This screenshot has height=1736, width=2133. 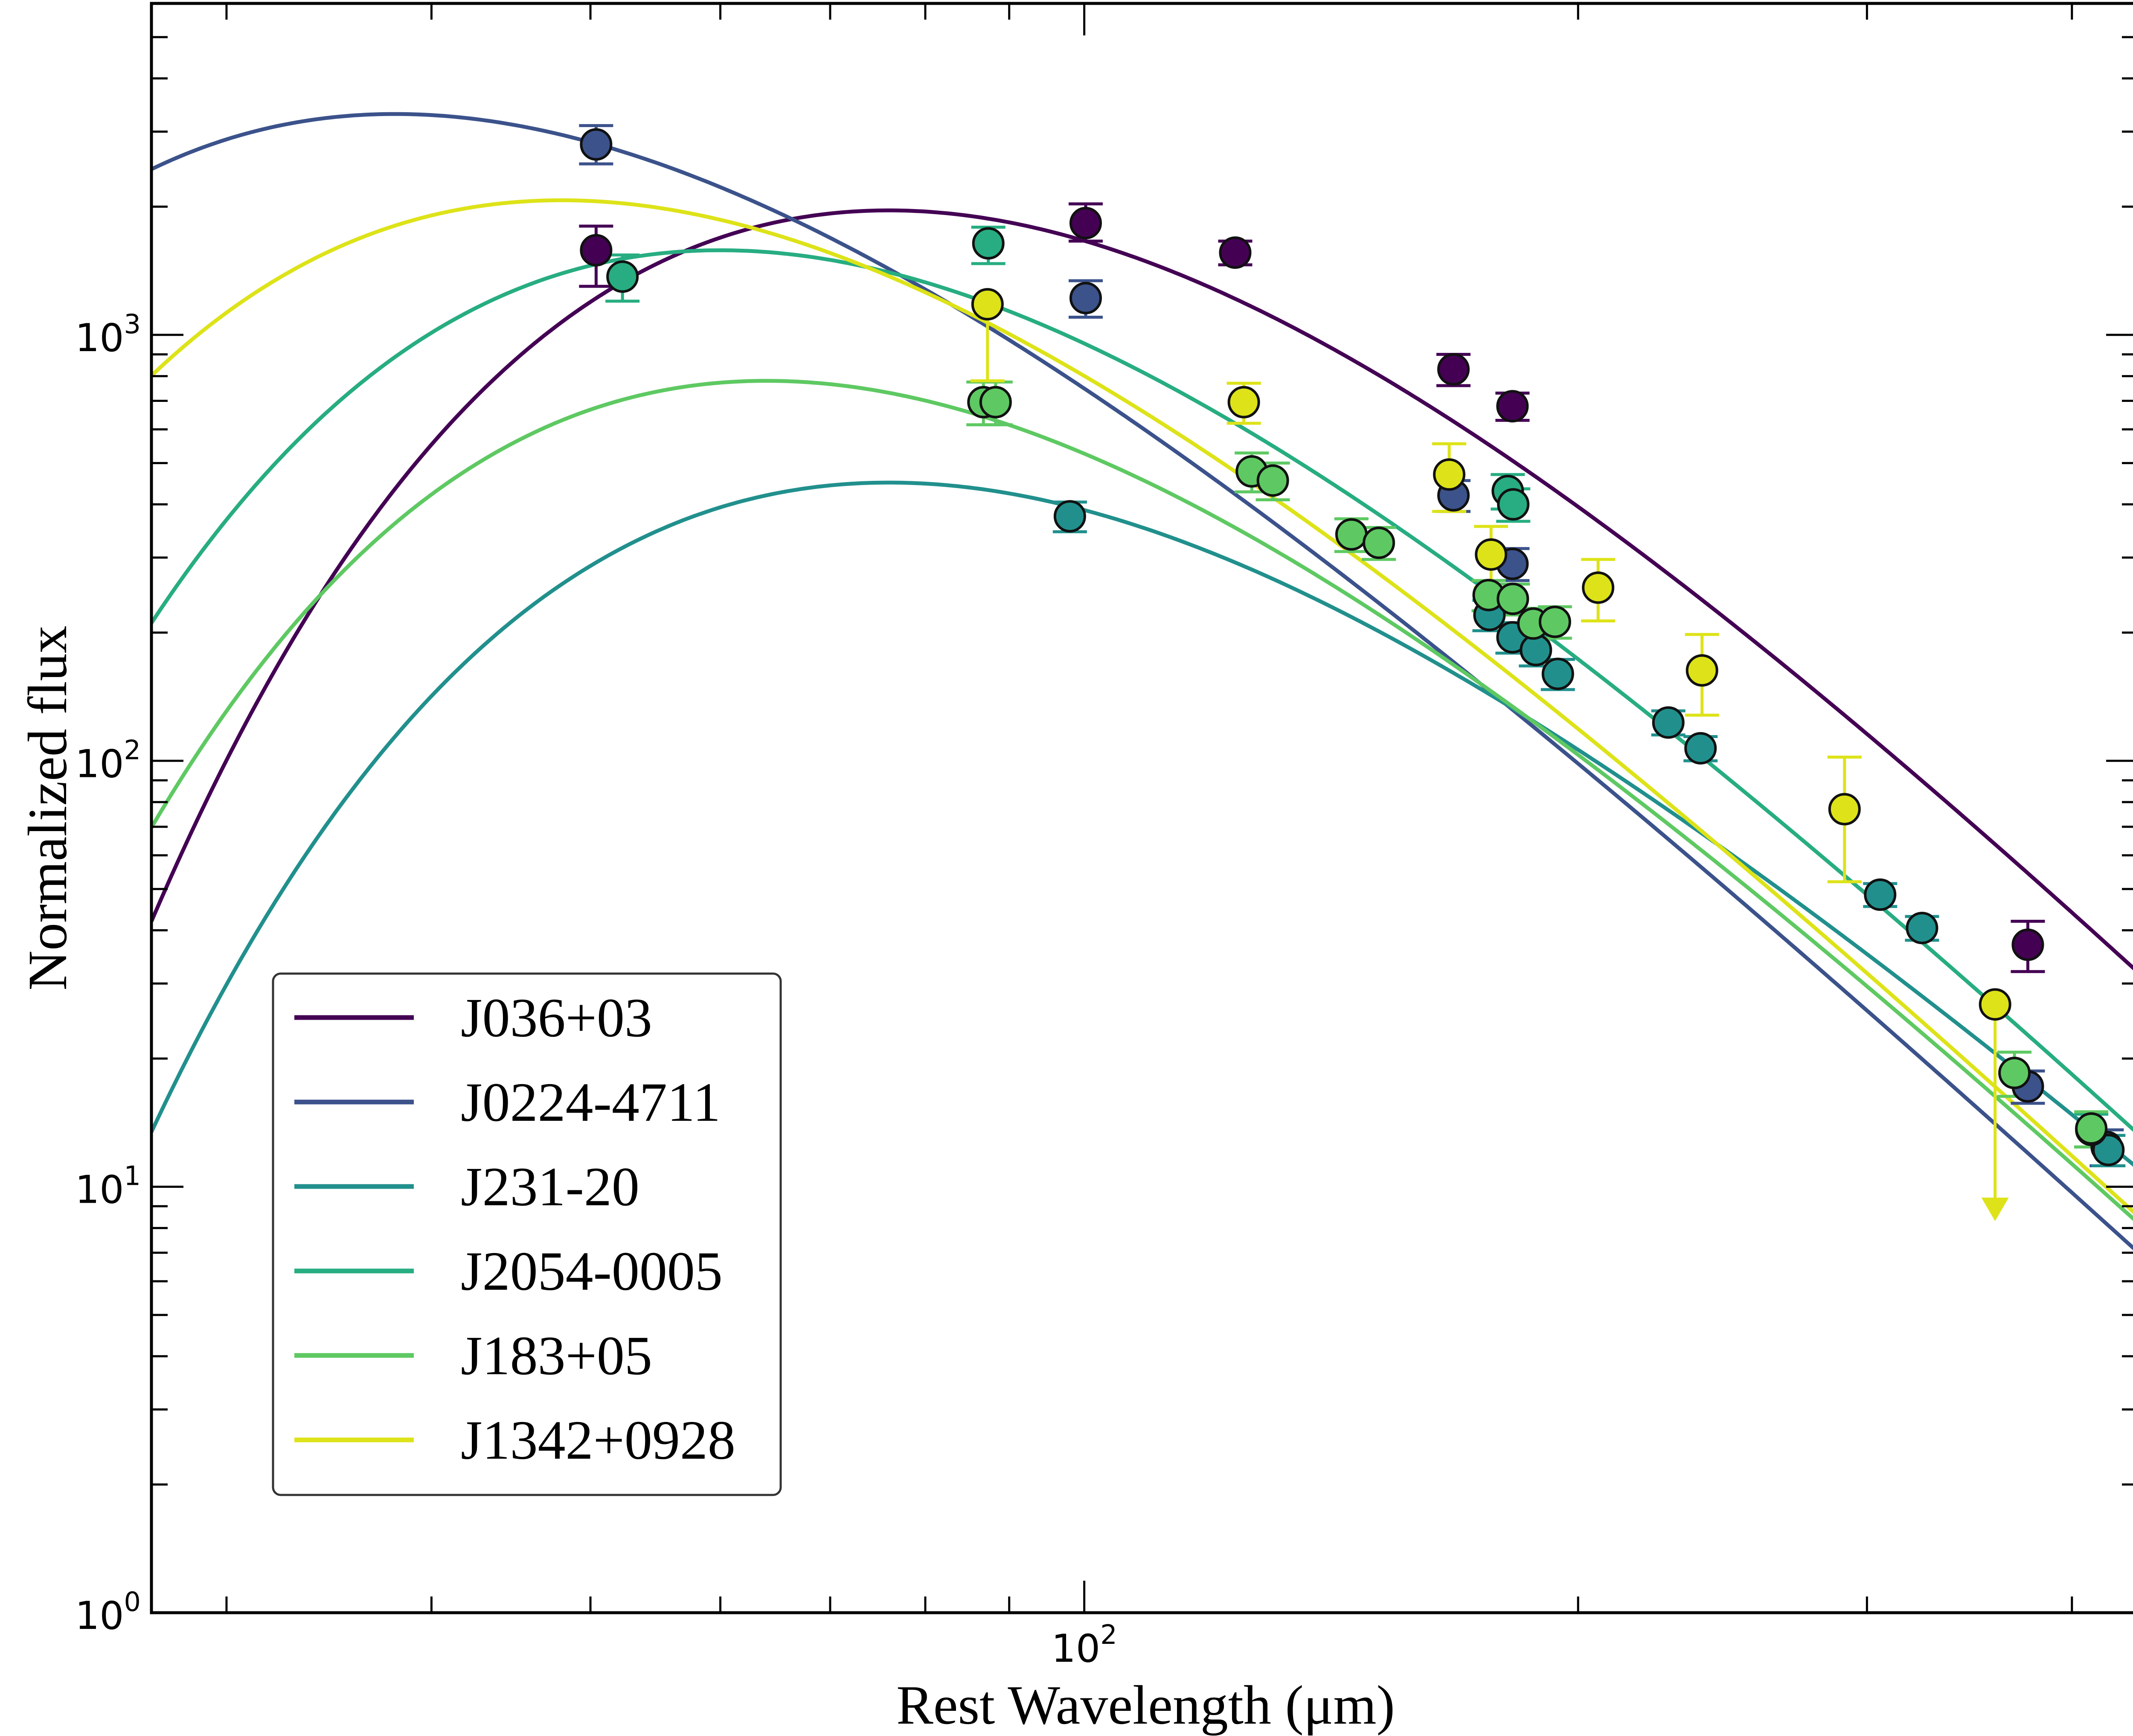 I want to click on y-tick-label: 10², so click(x=108, y=760).